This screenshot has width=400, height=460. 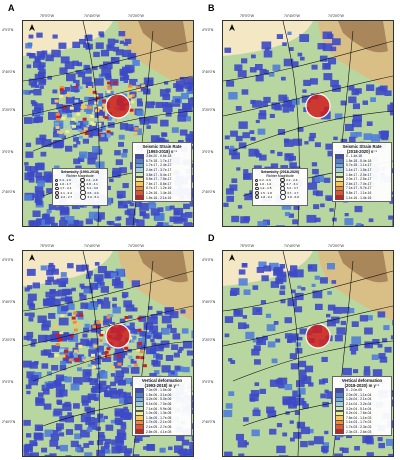 I want to click on hotspot-core, so click(x=118, y=336).